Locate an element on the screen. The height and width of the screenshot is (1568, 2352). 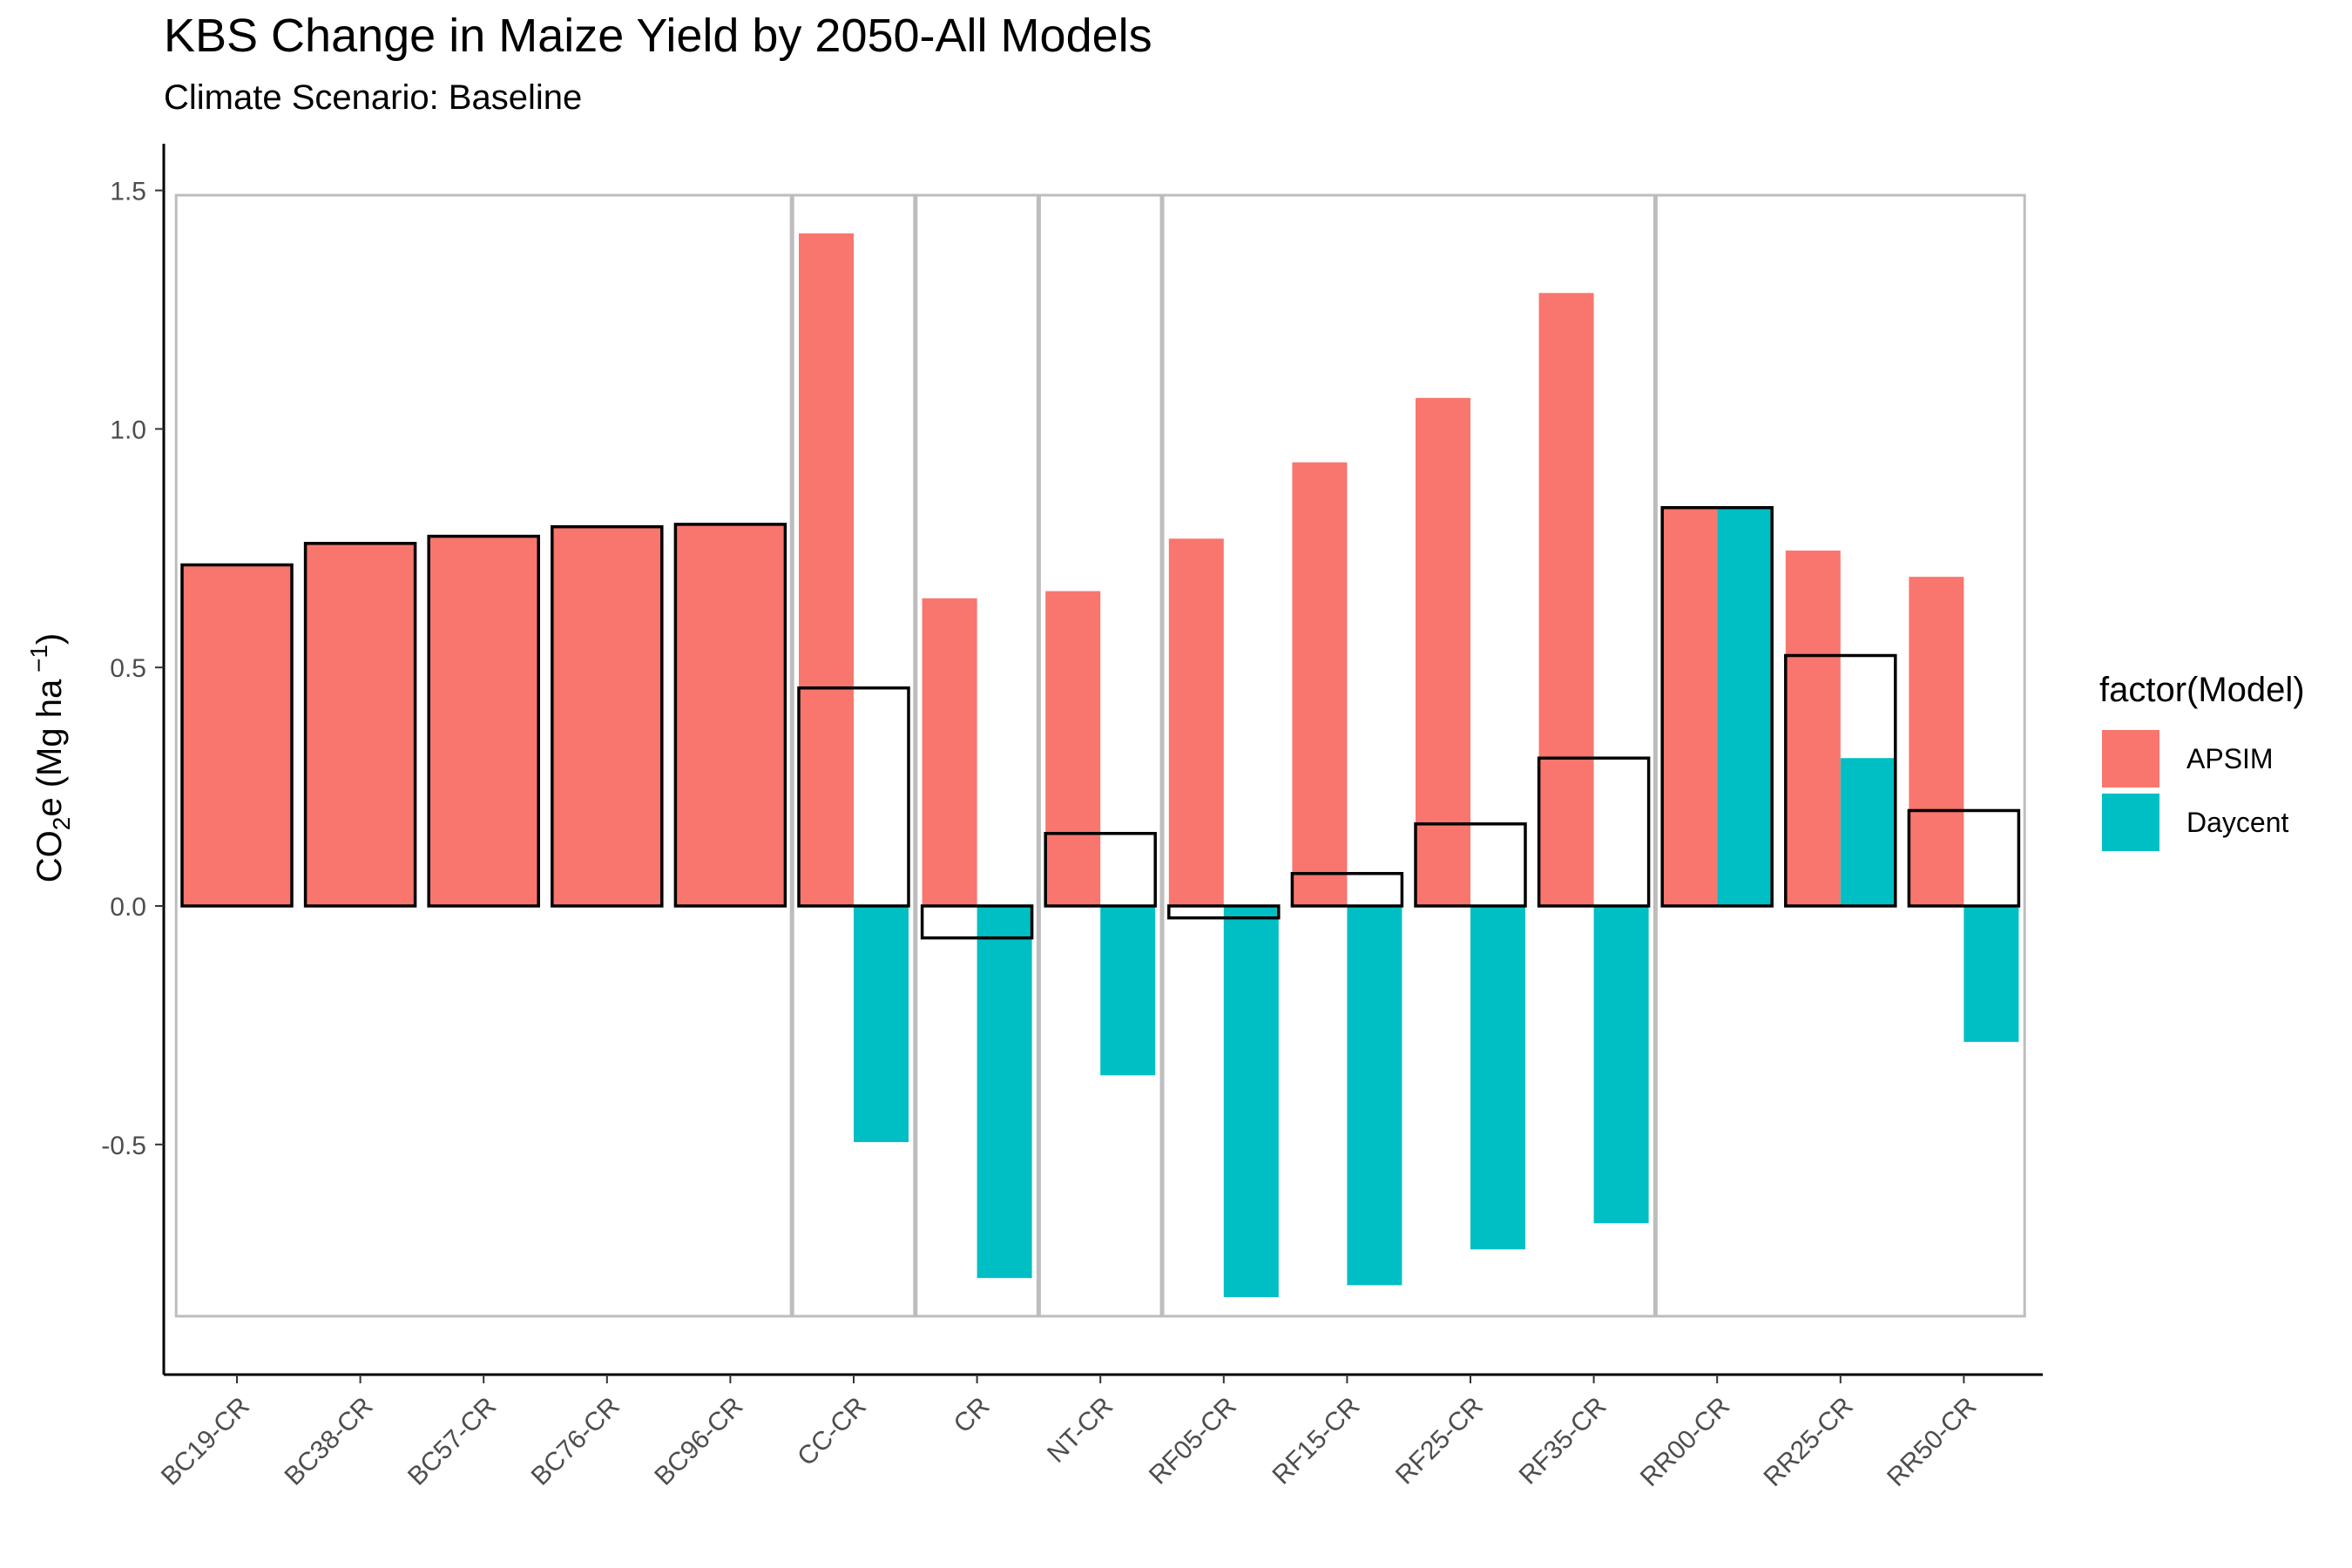
x-tick-label: RF35-CR is located at coordinates (1563, 1441).